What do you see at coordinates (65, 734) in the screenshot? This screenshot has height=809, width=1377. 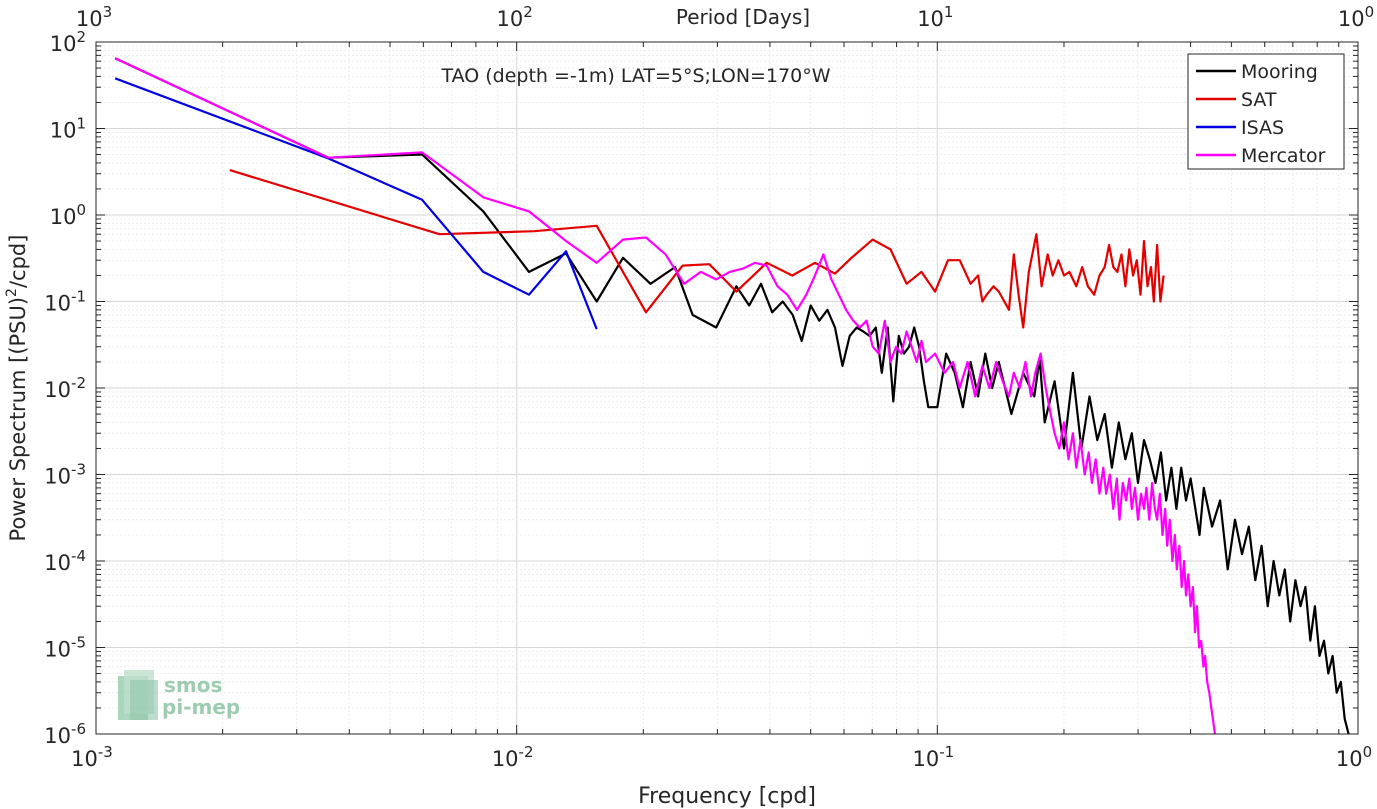 I see `y-tick-label: 10⁻⁶` at bounding box center [65, 734].